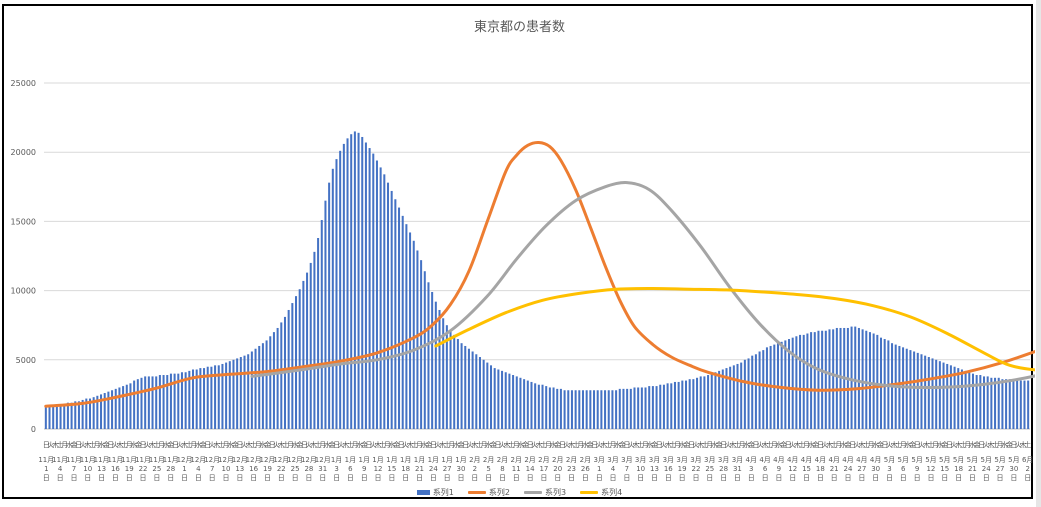  Describe the element at coordinates (240, 469) in the screenshot. I see `x-tick-date: 12月 13 日` at that location.